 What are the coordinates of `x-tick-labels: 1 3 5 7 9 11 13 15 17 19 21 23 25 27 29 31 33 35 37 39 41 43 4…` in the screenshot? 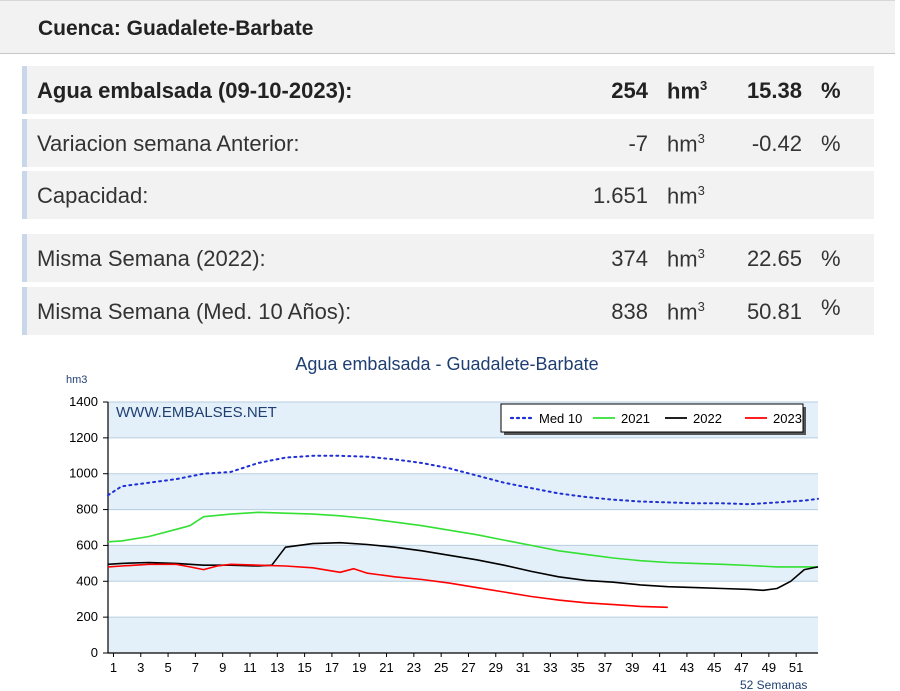 It's located at (456, 664).